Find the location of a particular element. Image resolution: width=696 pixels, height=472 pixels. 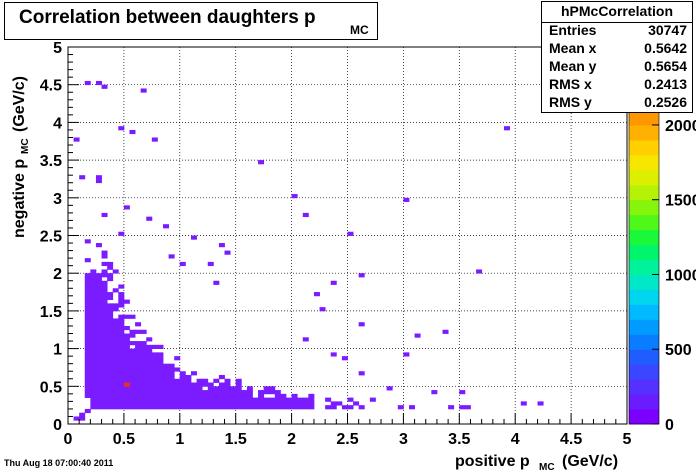

color-palette is located at coordinates (644, 267).